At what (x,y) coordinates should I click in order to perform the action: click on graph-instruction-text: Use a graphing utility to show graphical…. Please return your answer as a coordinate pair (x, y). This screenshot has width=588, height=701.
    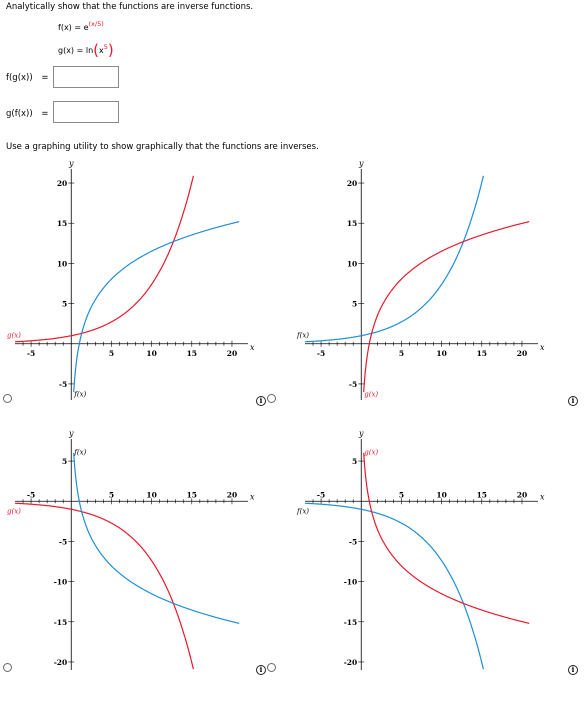
    Looking at the image, I should click on (162, 147).